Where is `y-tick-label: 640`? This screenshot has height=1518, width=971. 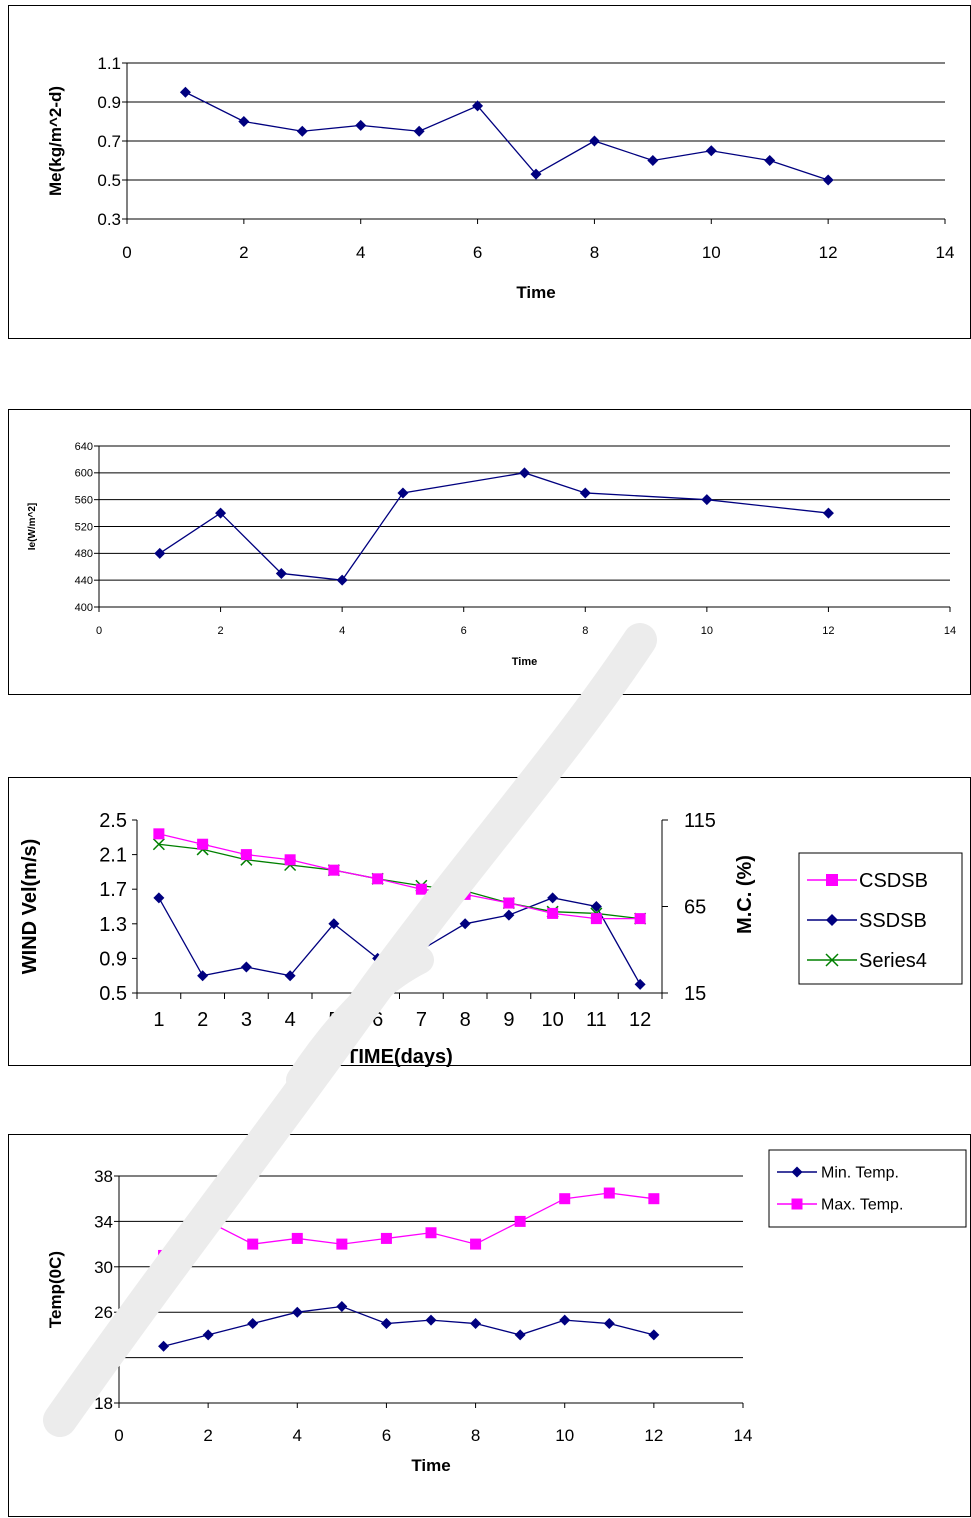 y-tick-label: 640 is located at coordinates (84, 447).